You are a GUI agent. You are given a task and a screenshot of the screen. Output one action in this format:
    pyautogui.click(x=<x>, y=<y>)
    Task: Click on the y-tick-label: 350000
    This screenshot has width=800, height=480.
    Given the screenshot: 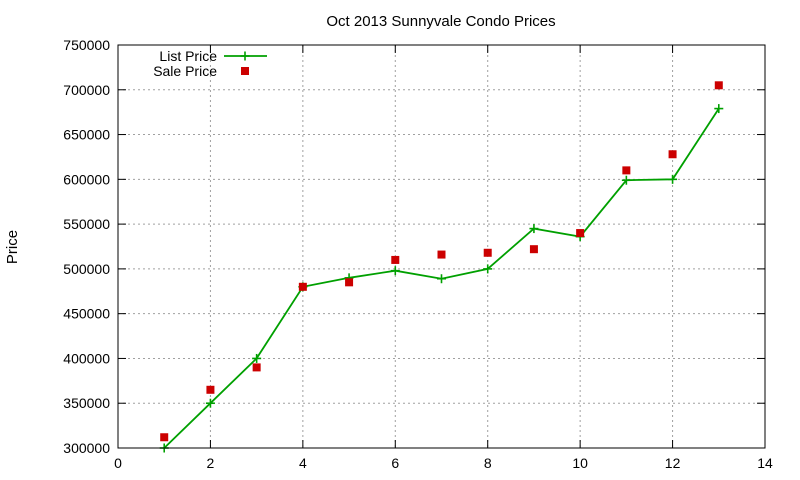 What is the action you would take?
    pyautogui.click(x=86, y=403)
    